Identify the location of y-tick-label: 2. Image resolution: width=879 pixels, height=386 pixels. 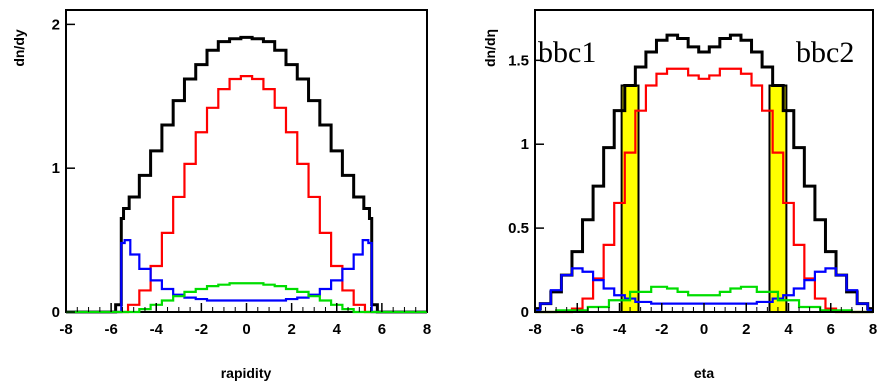
(56, 24).